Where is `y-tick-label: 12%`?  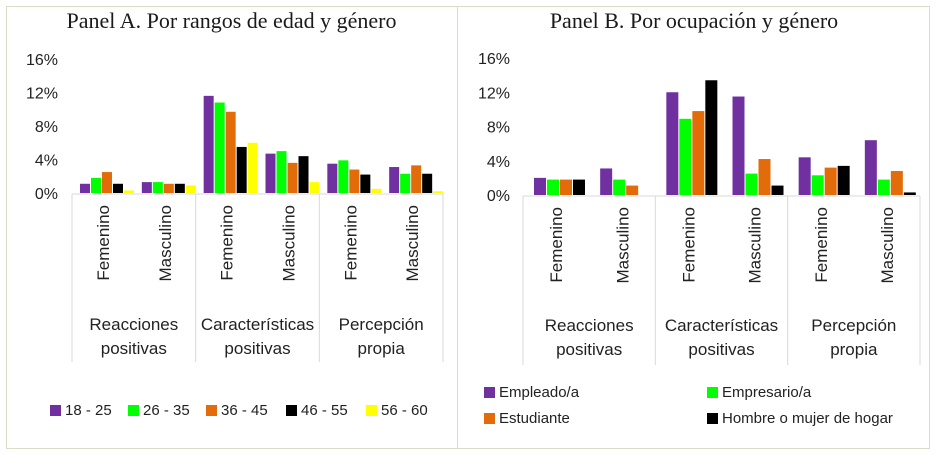
y-tick-label: 12% is located at coordinates (494, 93).